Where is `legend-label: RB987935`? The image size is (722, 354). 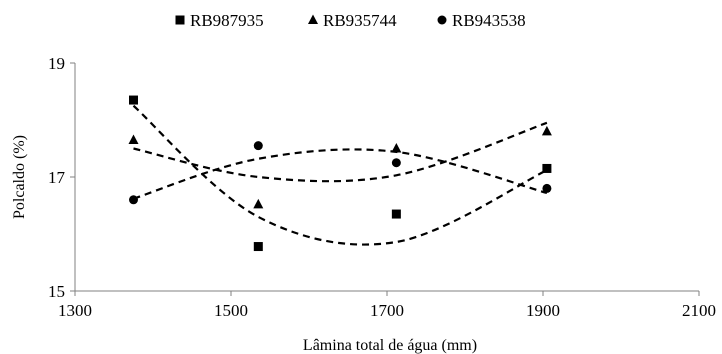 legend-label: RB987935 is located at coordinates (227, 20).